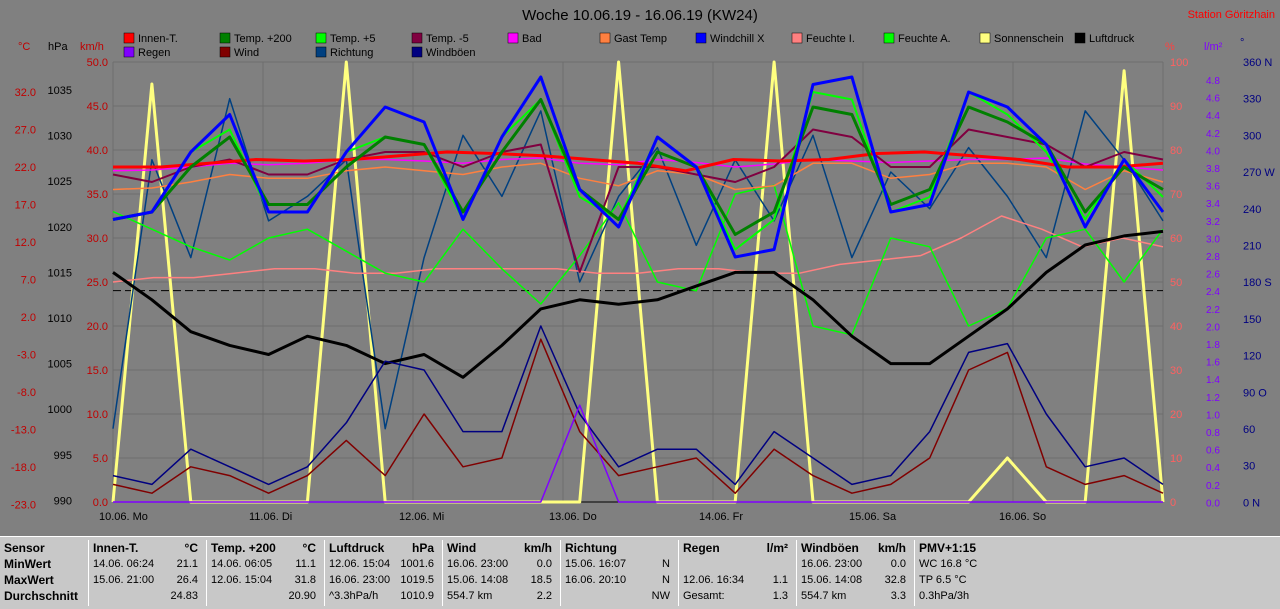 Image resolution: width=1280 pixels, height=609 pixels. What do you see at coordinates (243, 548) in the screenshot?
I see `stats-temp200-title: Temp. +200` at bounding box center [243, 548].